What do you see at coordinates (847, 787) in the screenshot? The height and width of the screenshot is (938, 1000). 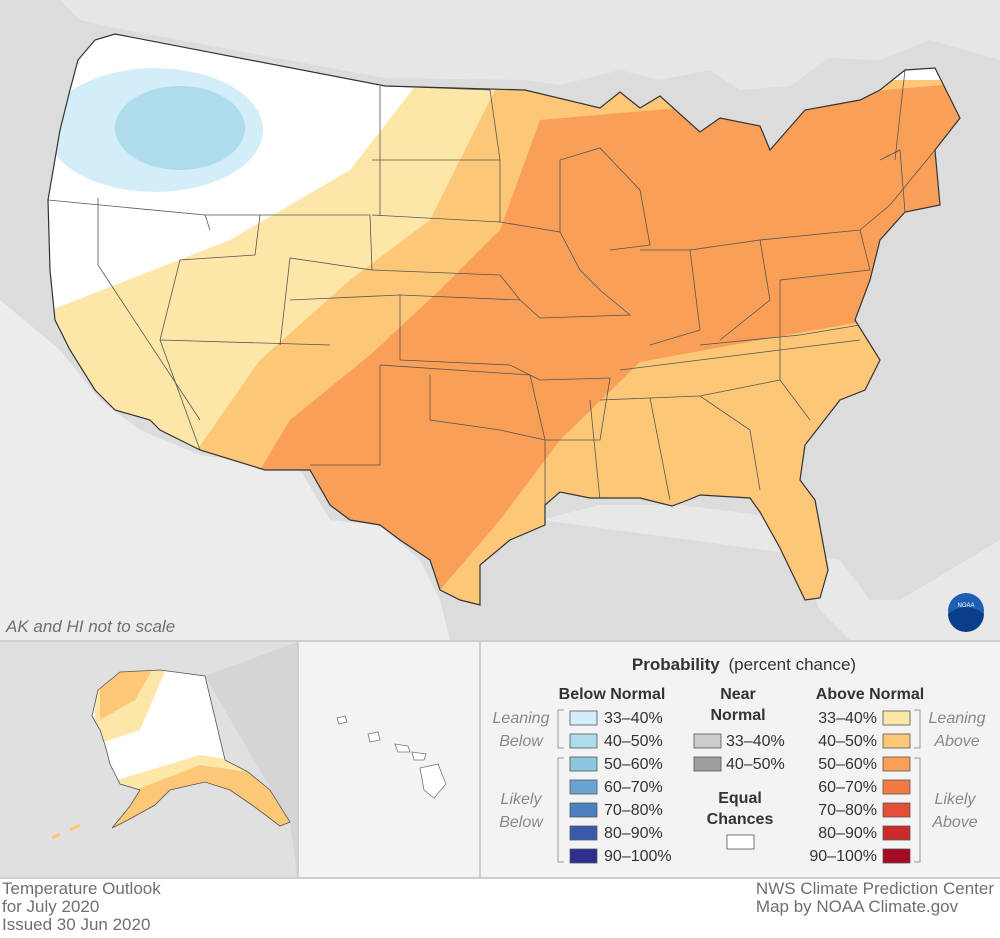 I see `above-label-3: 60–70%` at bounding box center [847, 787].